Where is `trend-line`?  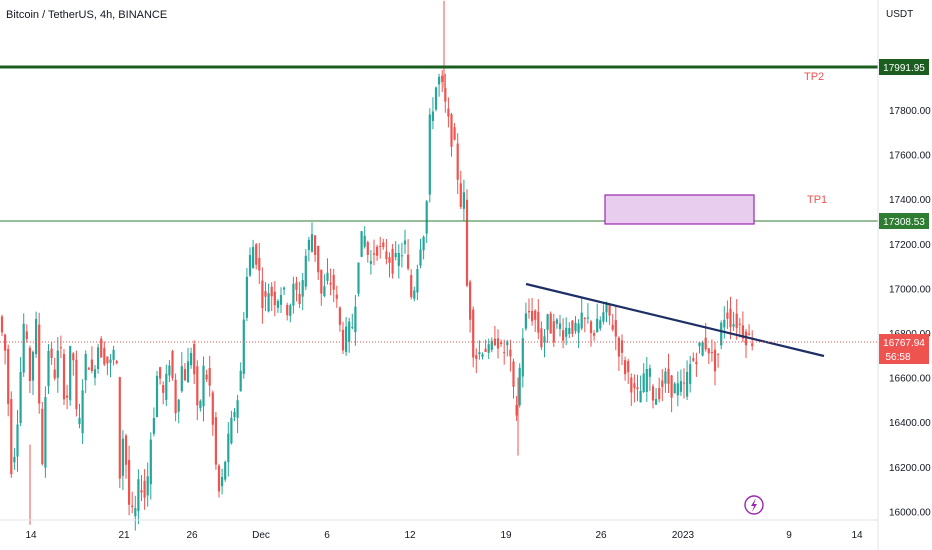 trend-line is located at coordinates (675, 320).